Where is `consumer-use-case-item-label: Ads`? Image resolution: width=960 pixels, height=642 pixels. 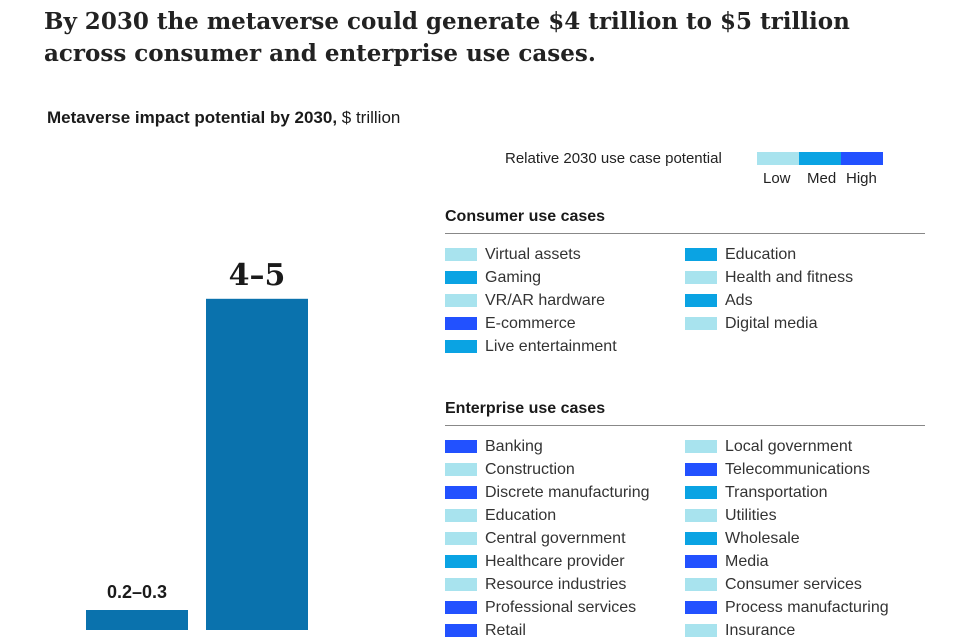 consumer-use-case-item-label: Ads is located at coordinates (739, 300).